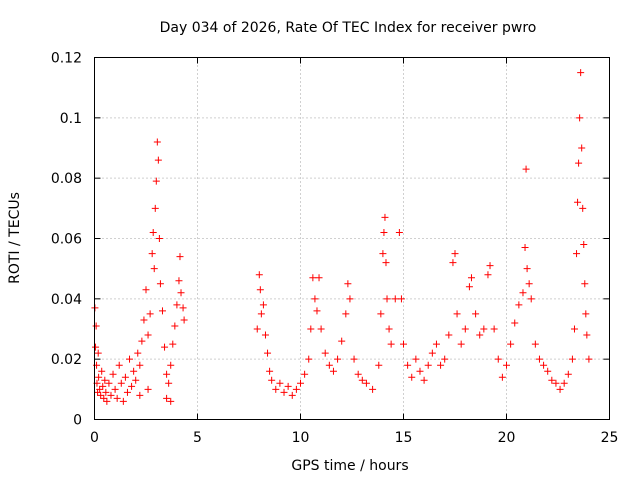 The height and width of the screenshot is (480, 640). What do you see at coordinates (349, 466) in the screenshot?
I see `x-axis-label: GPS time / hours` at bounding box center [349, 466].